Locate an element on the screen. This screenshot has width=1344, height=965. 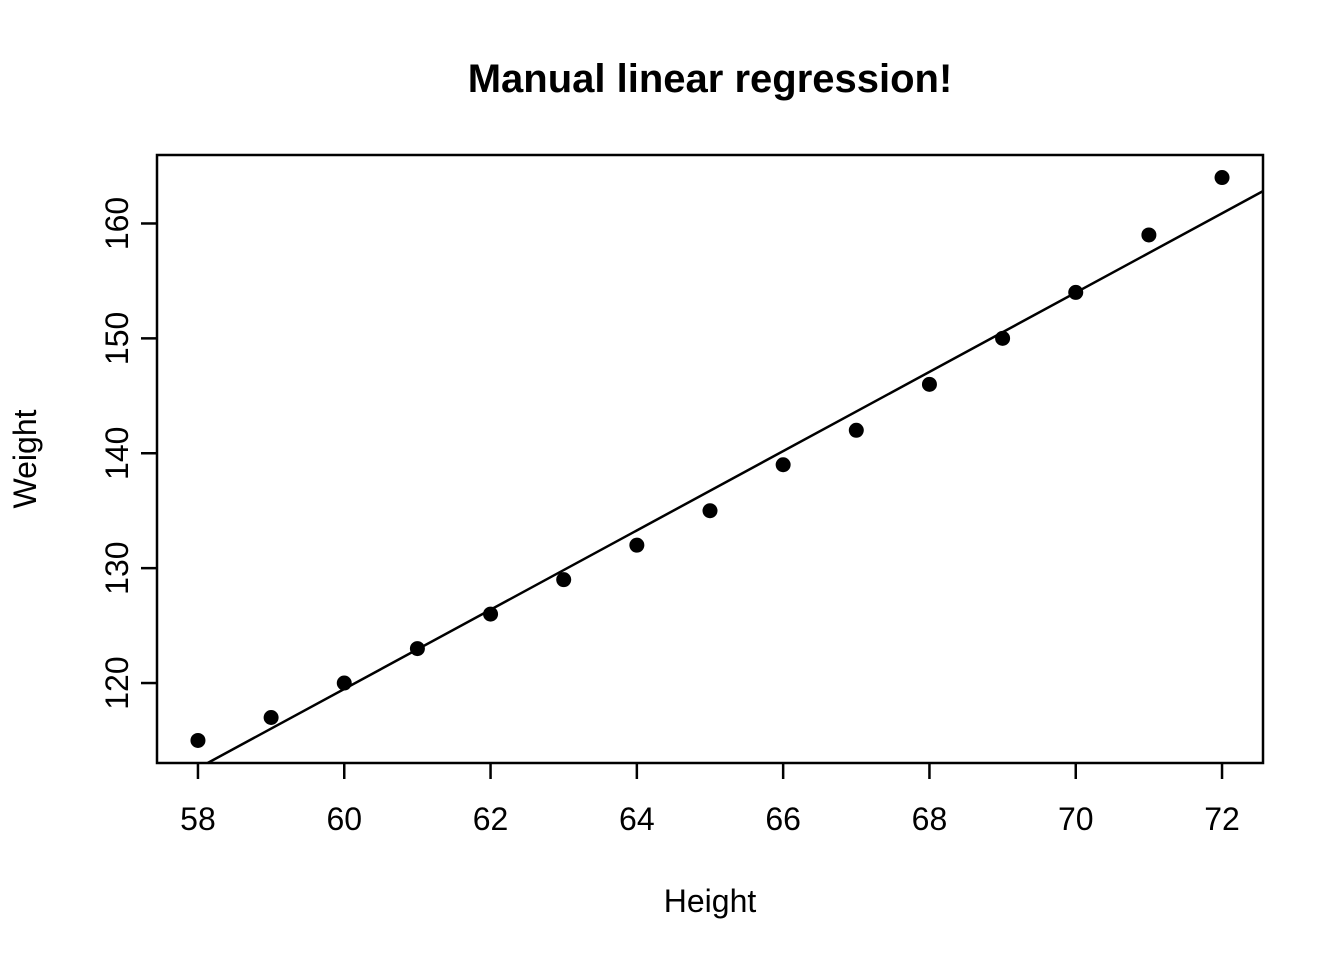
x-tick-label: 60 is located at coordinates (344, 819).